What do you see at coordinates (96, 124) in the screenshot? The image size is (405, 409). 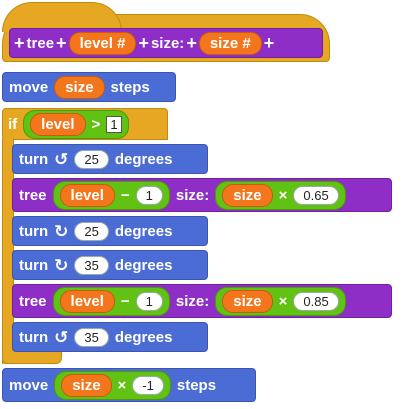 I see `greater-than-operator: >` at bounding box center [96, 124].